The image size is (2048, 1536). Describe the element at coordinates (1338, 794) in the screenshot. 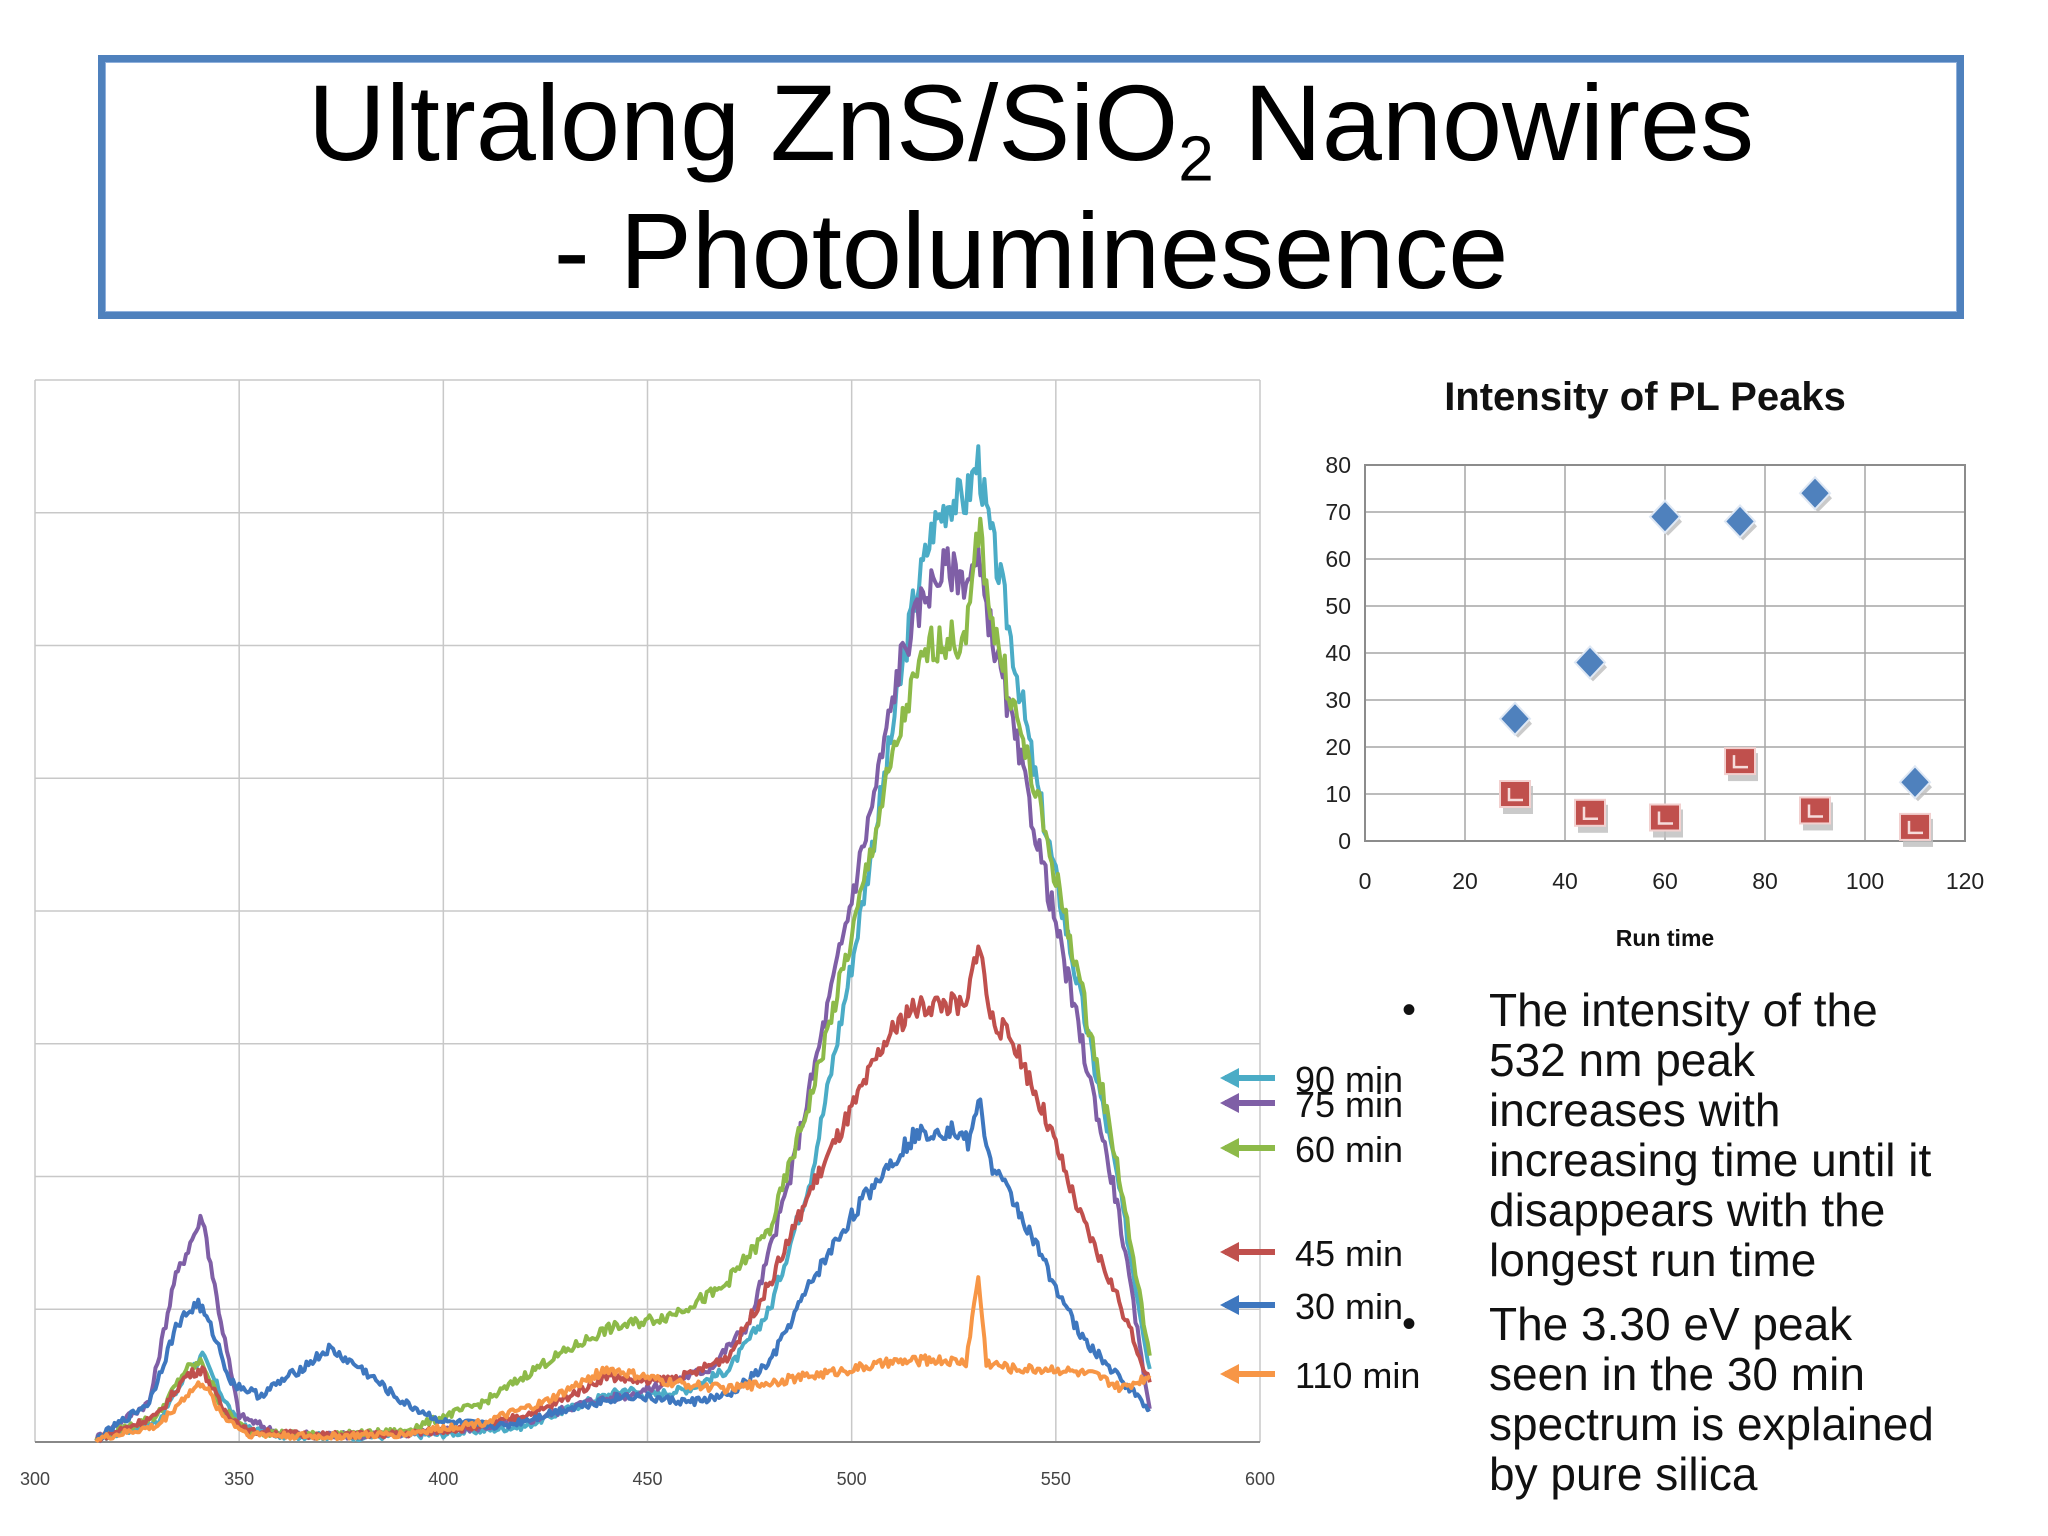

I see `y-tick-label: 10` at that location.